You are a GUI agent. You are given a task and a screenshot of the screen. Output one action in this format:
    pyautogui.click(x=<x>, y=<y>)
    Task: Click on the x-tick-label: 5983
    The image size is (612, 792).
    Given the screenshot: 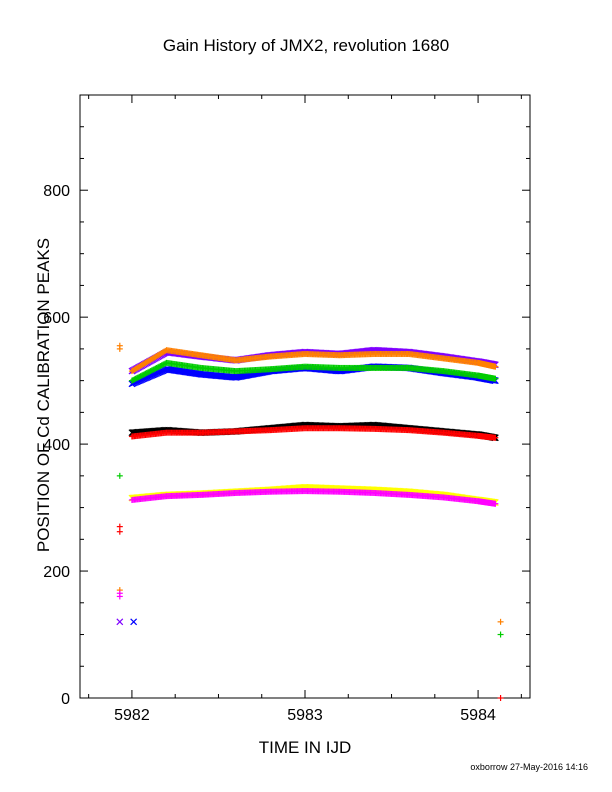 What is the action you would take?
    pyautogui.click(x=305, y=715)
    